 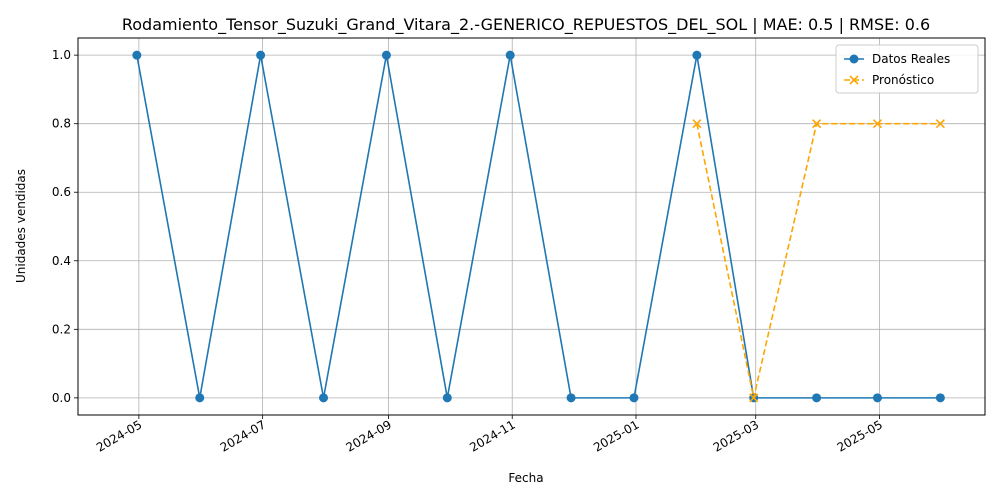 I want to click on legend-label: Pronóstico, so click(x=903, y=80).